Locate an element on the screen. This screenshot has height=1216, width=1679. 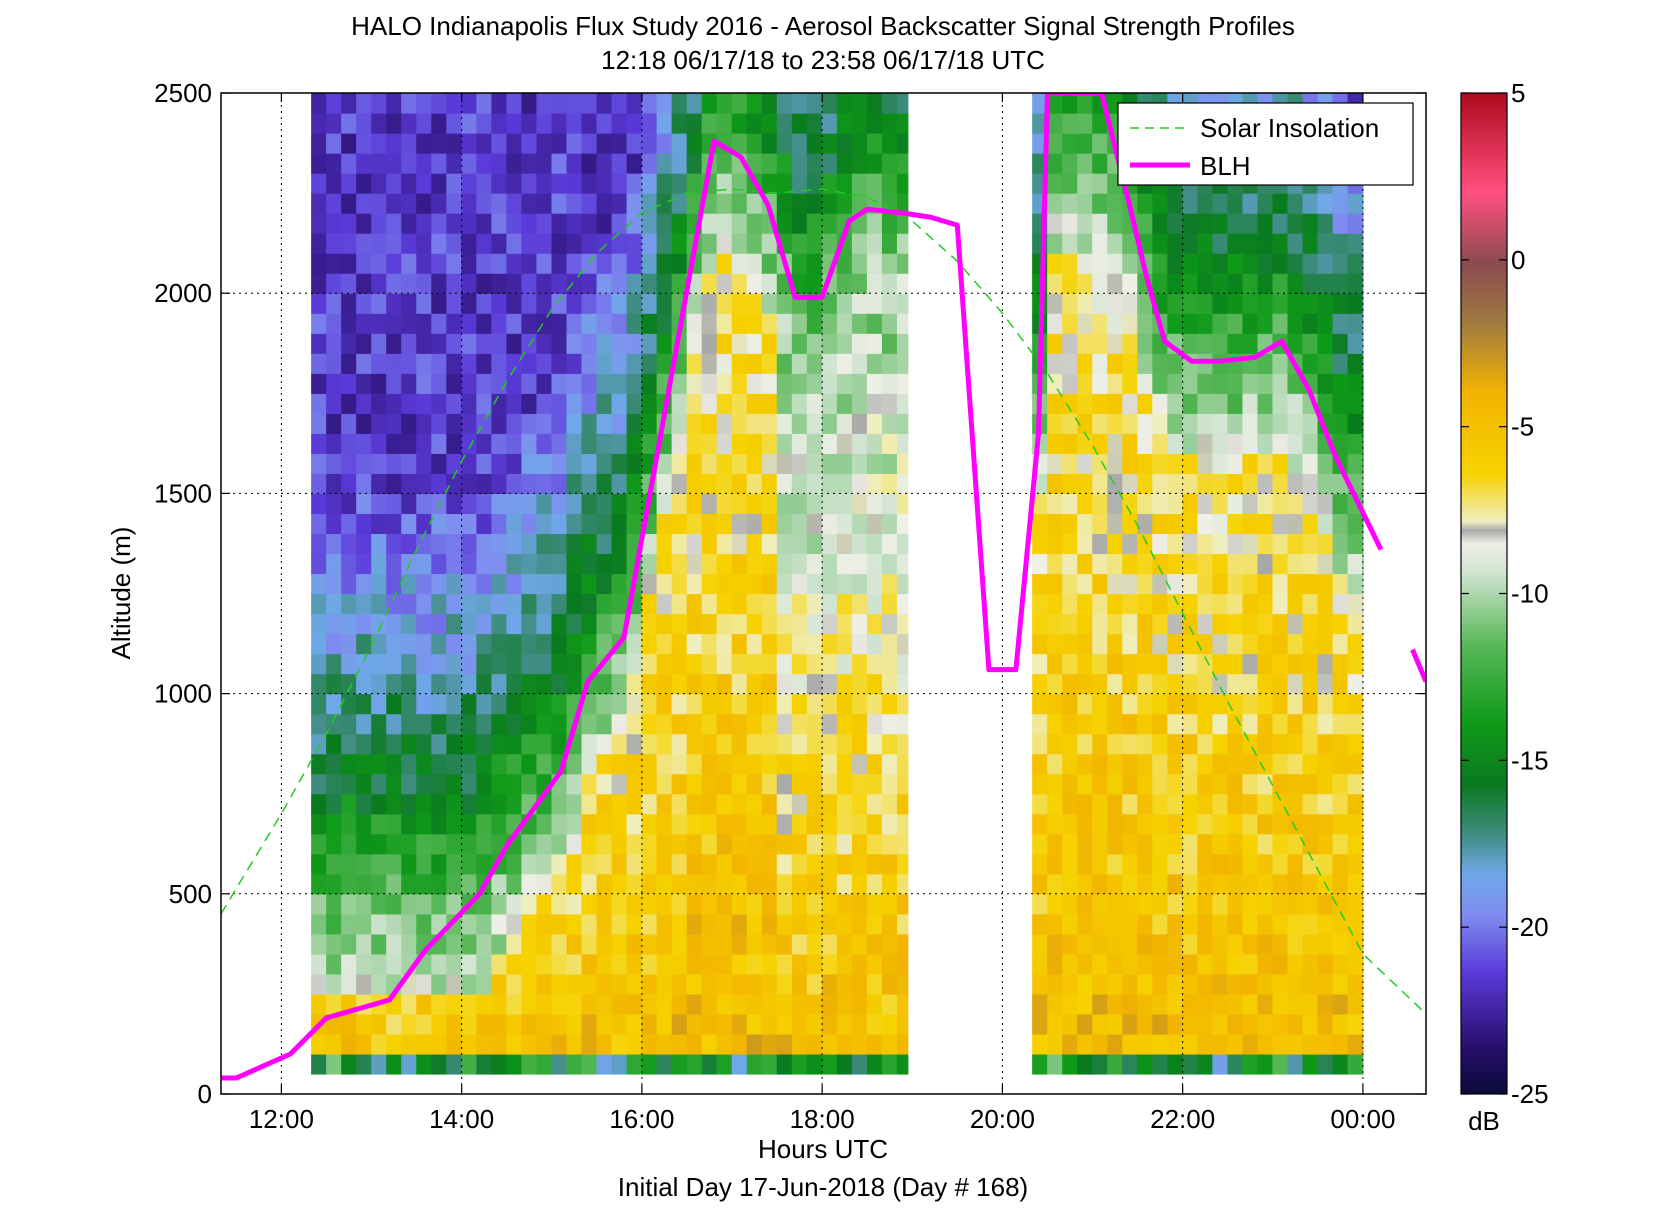
y-tick-label: 0 is located at coordinates (205, 1094).